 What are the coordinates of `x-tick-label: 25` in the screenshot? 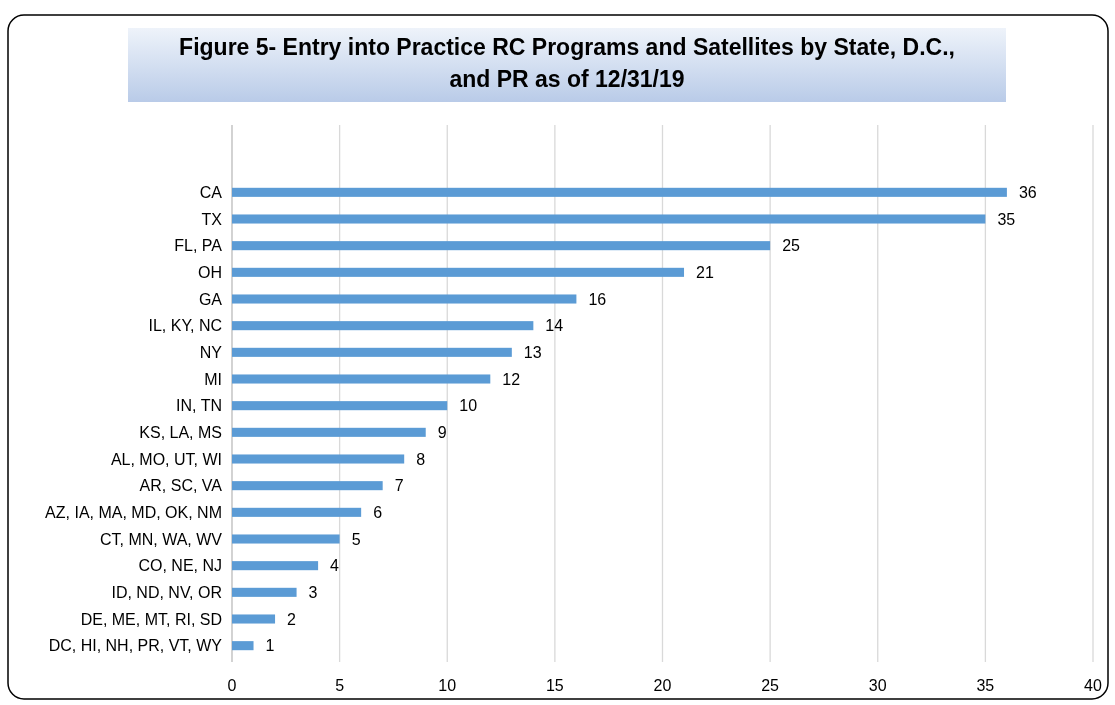 It's located at (770, 685).